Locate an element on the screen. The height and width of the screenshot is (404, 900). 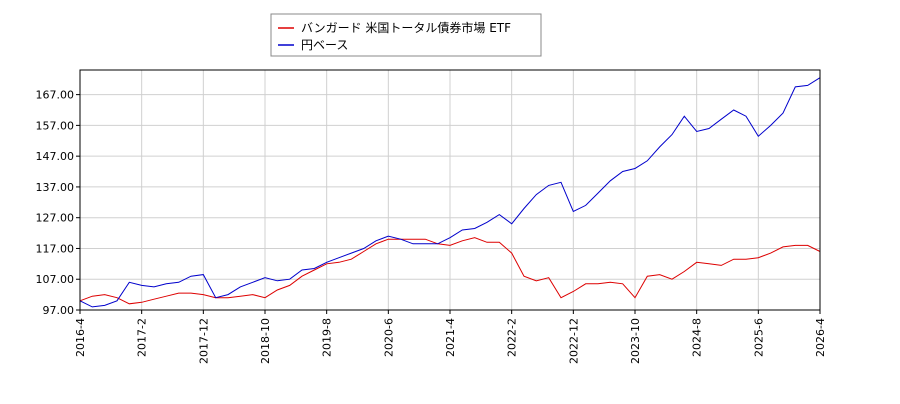
legend: バンガード 米国トータル債券市場 ETF 円ベース is located at coordinates (406, 35).